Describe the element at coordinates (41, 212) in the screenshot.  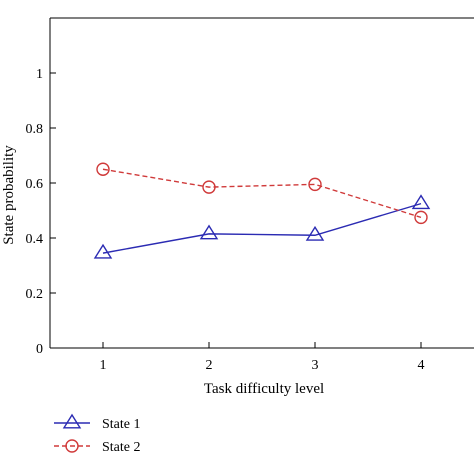
I see `y-axis-ticks: 0 0.2 0.4 0.6 0.8 1` at that location.